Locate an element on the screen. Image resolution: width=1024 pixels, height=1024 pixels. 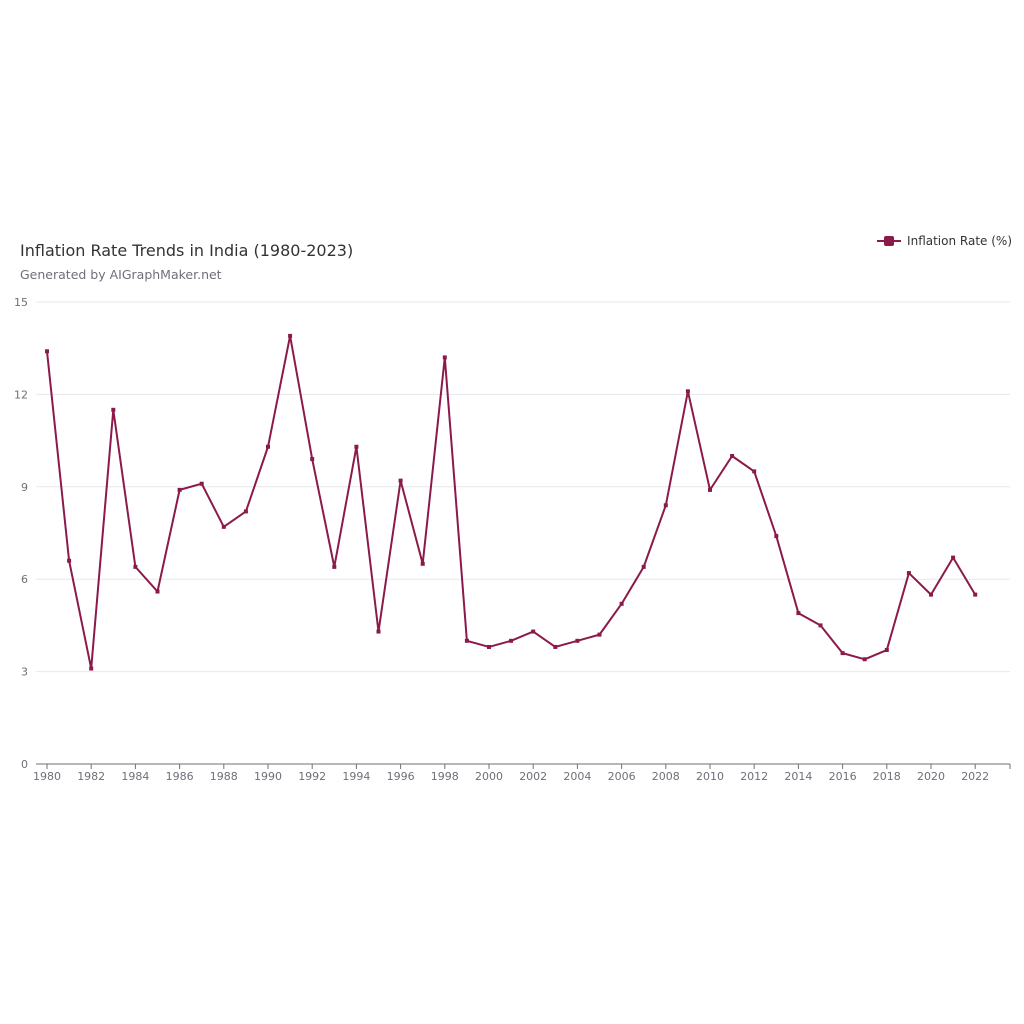
data-point-2000 is located at coordinates (489, 646).